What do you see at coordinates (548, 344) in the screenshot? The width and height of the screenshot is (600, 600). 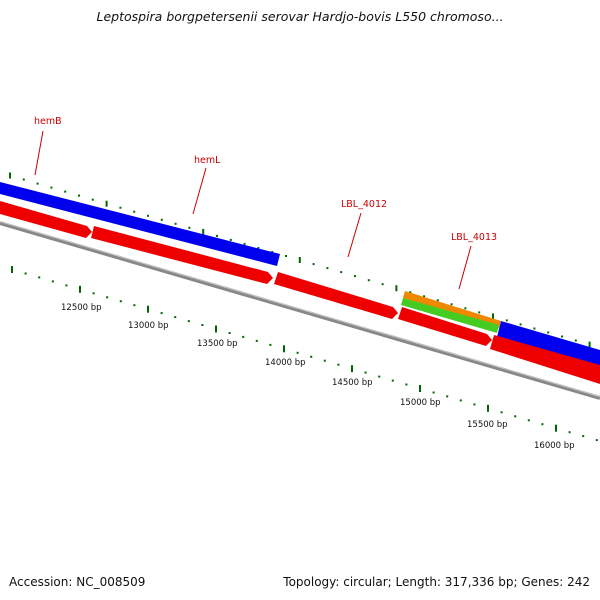 I see `forward-cds-feature` at bounding box center [548, 344].